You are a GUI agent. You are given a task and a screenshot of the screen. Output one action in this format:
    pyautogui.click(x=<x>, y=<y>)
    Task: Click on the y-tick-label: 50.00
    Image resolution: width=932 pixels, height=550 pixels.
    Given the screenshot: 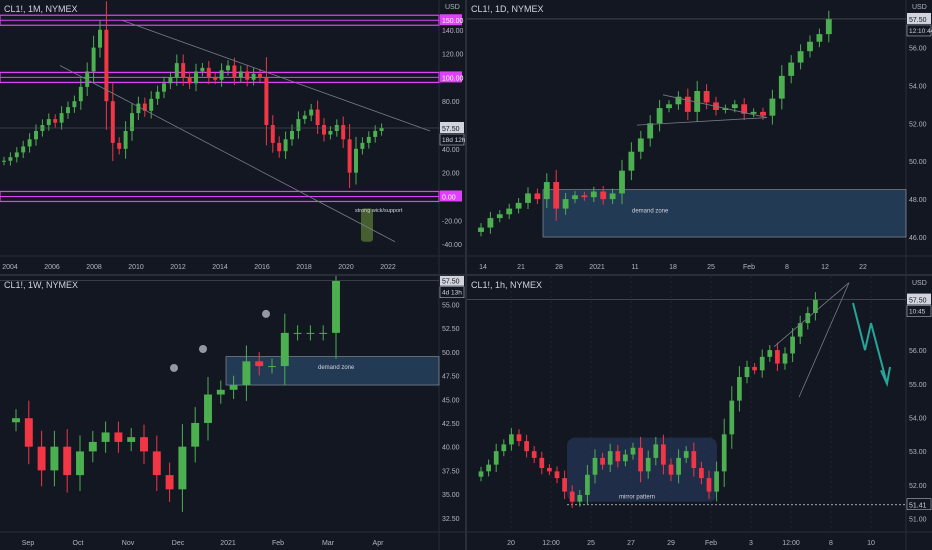 What is the action you would take?
    pyautogui.click(x=451, y=353)
    